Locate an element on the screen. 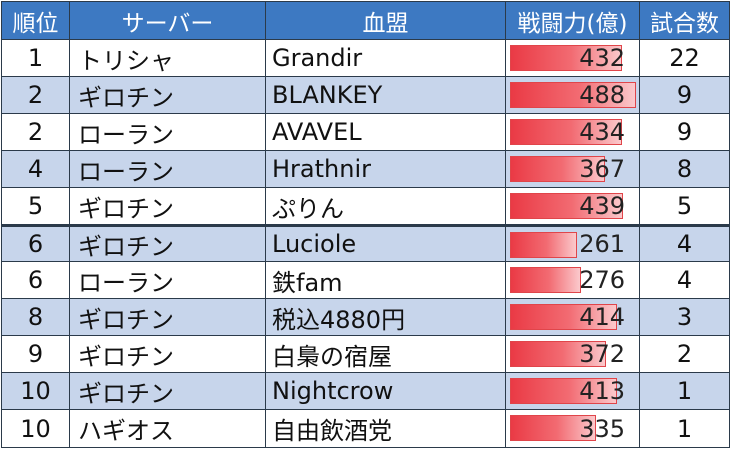 This screenshot has height=449, width=731. power-value: 414 is located at coordinates (602, 317).